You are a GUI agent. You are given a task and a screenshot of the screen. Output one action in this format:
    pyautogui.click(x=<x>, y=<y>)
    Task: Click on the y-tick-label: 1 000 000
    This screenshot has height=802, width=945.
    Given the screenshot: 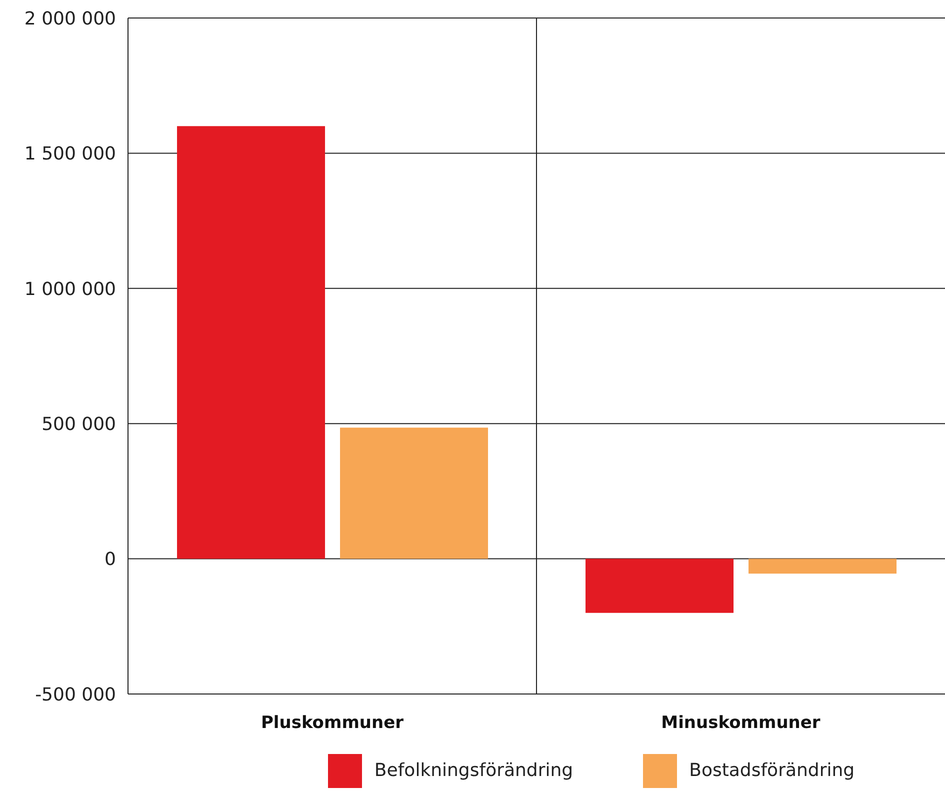 What is the action you would take?
    pyautogui.click(x=70, y=289)
    